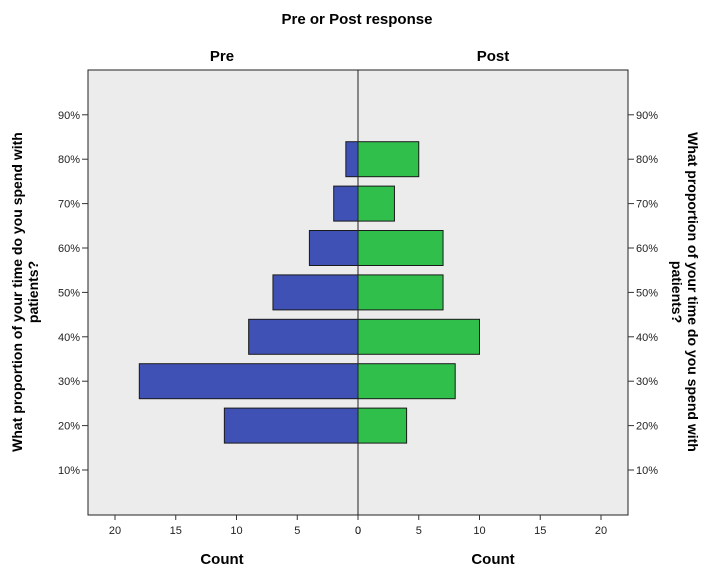 Image resolution: width=709 pixels, height=567 pixels. I want to click on y-tick-label-left: 50%, so click(69, 293).